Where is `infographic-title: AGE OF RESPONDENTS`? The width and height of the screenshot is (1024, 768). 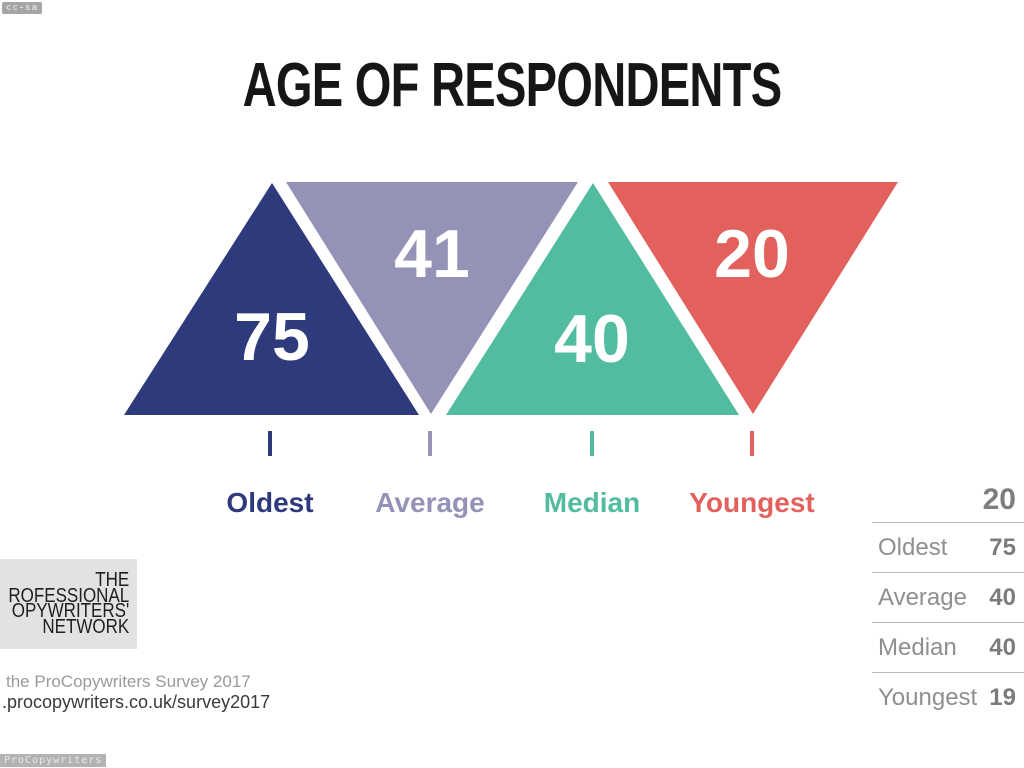 infographic-title: AGE OF RESPONDENTS is located at coordinates (512, 85).